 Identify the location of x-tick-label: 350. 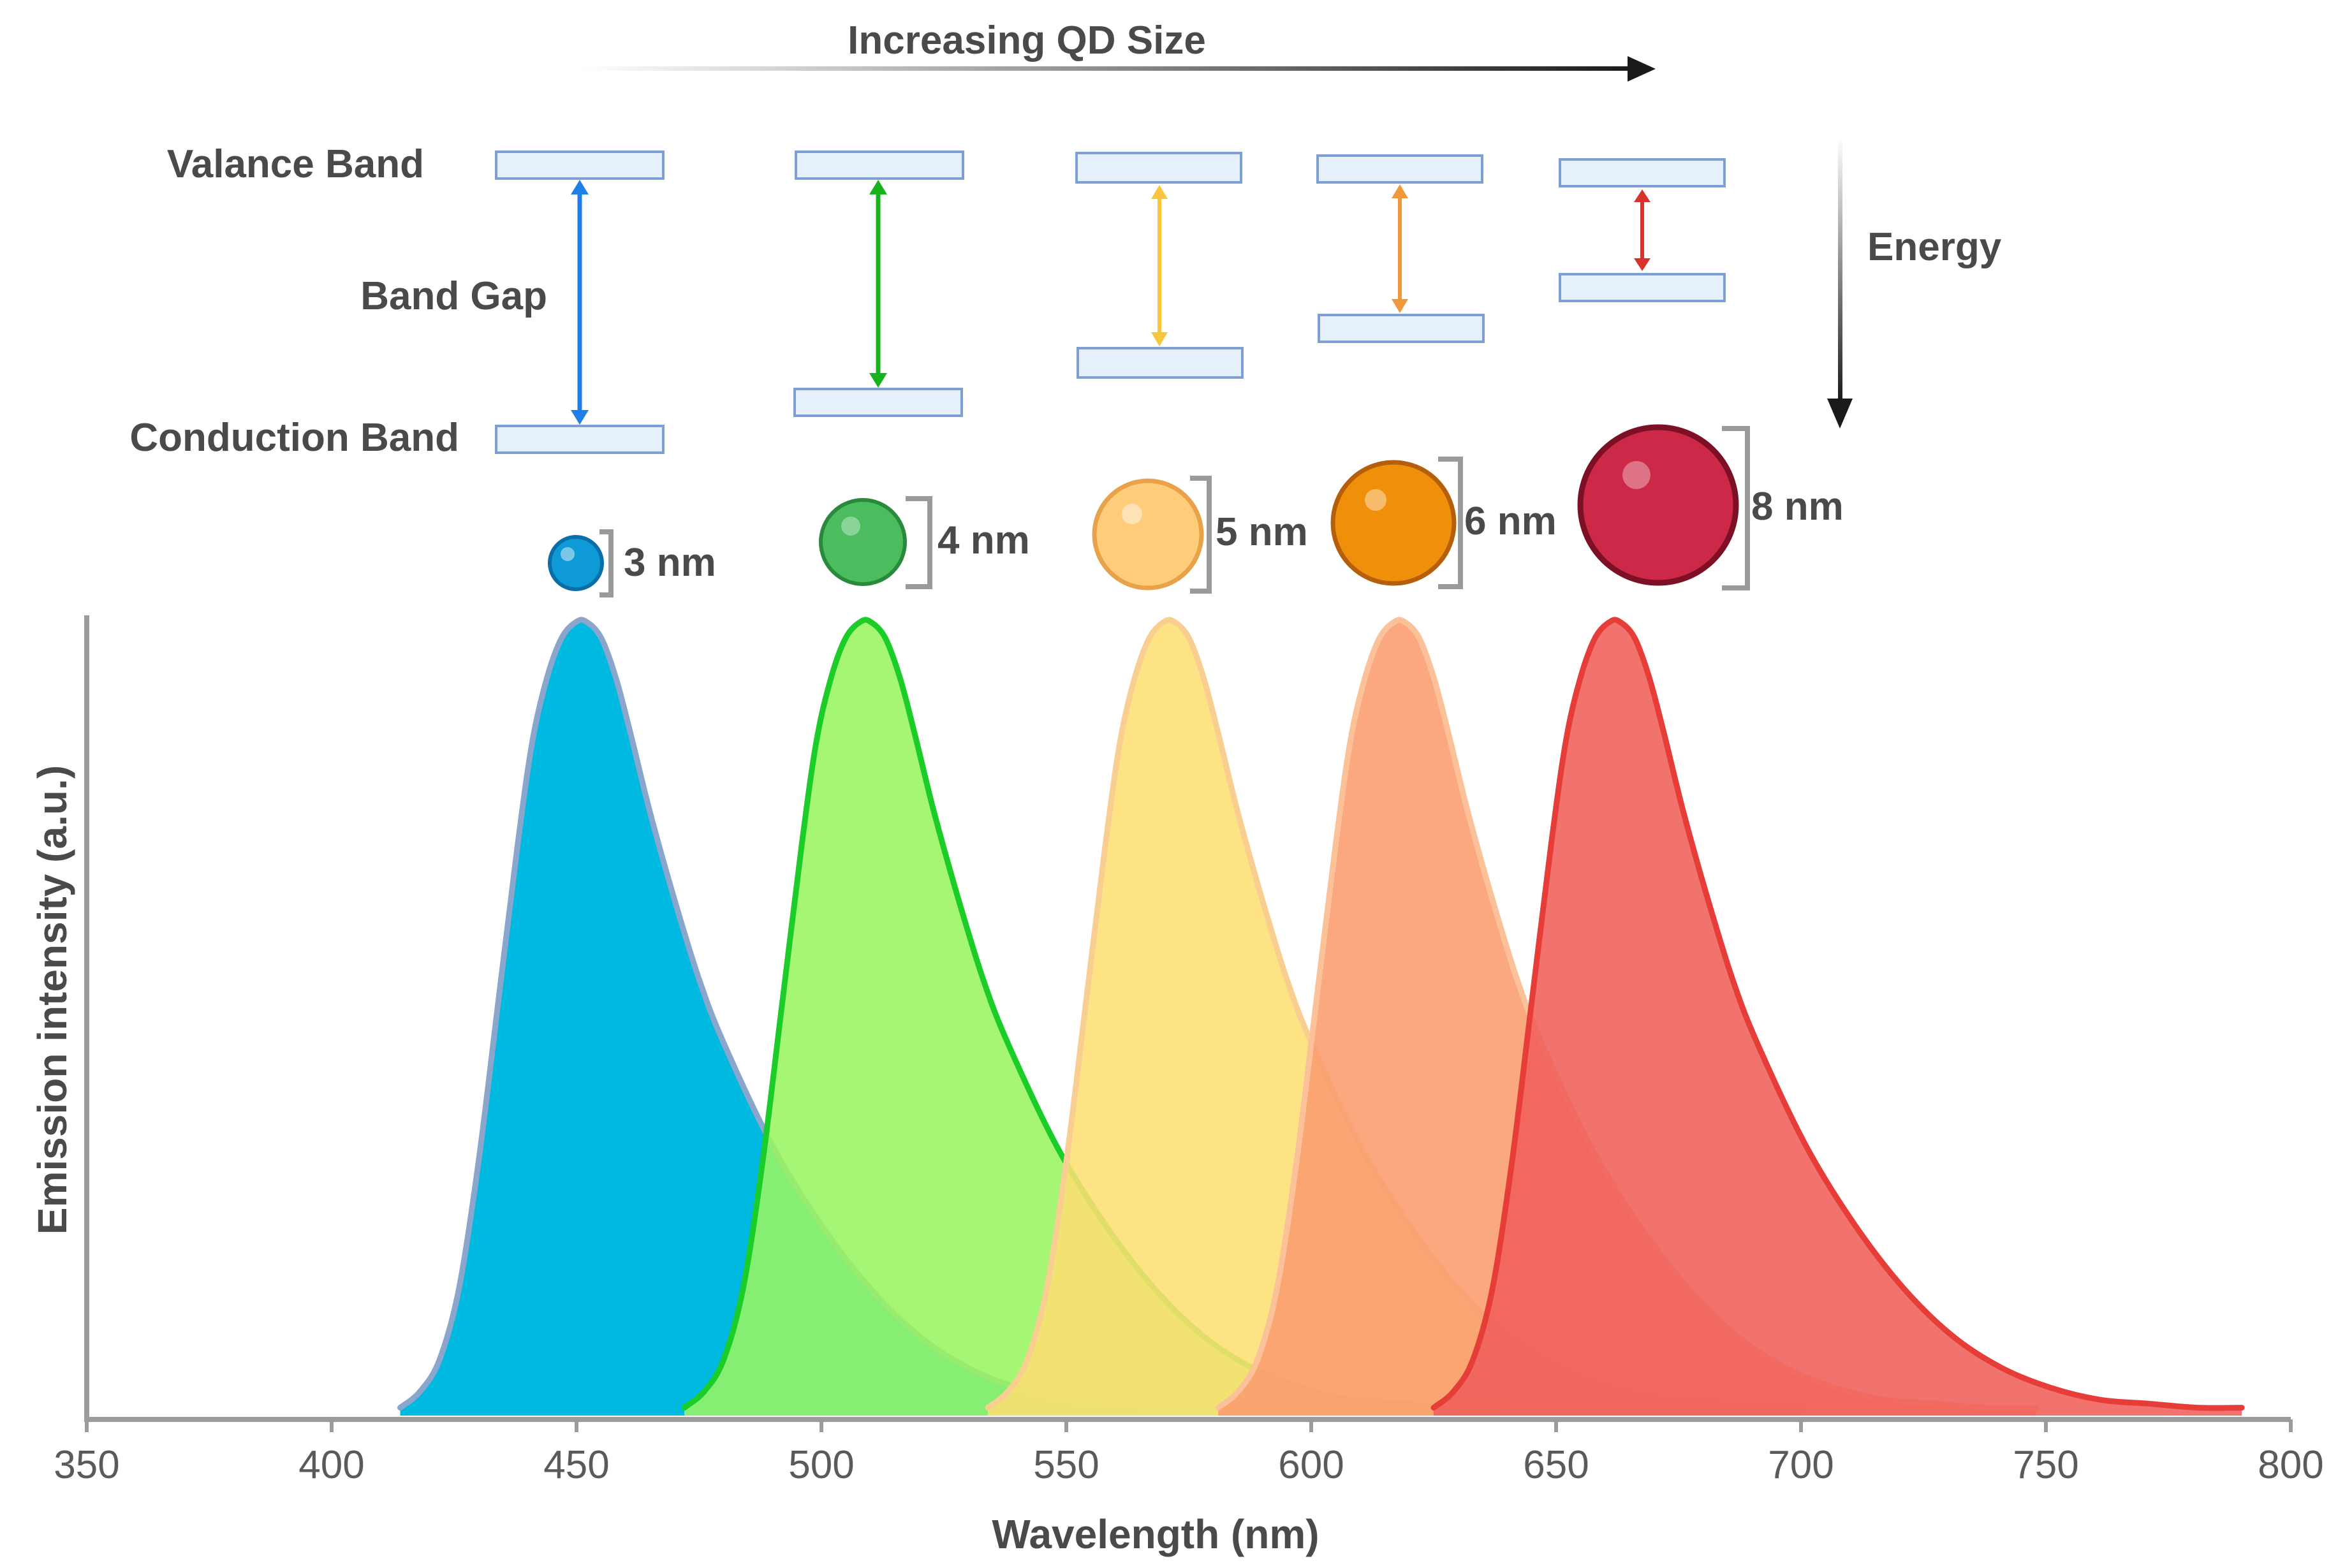
(86, 1465).